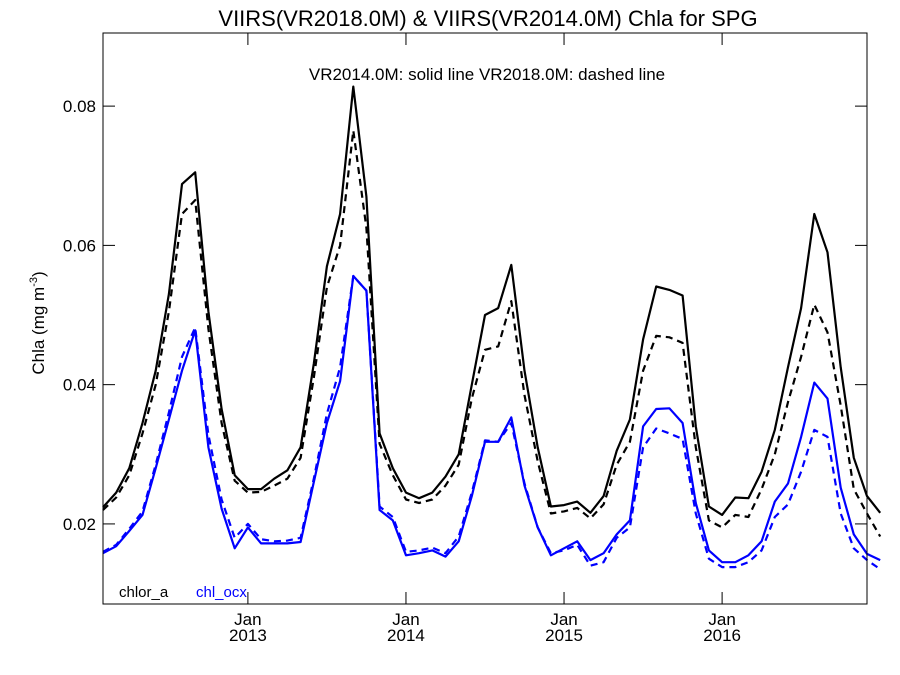 The image size is (900, 675). What do you see at coordinates (722, 635) in the screenshot?
I see `x-tick-label-year: 2016` at bounding box center [722, 635].